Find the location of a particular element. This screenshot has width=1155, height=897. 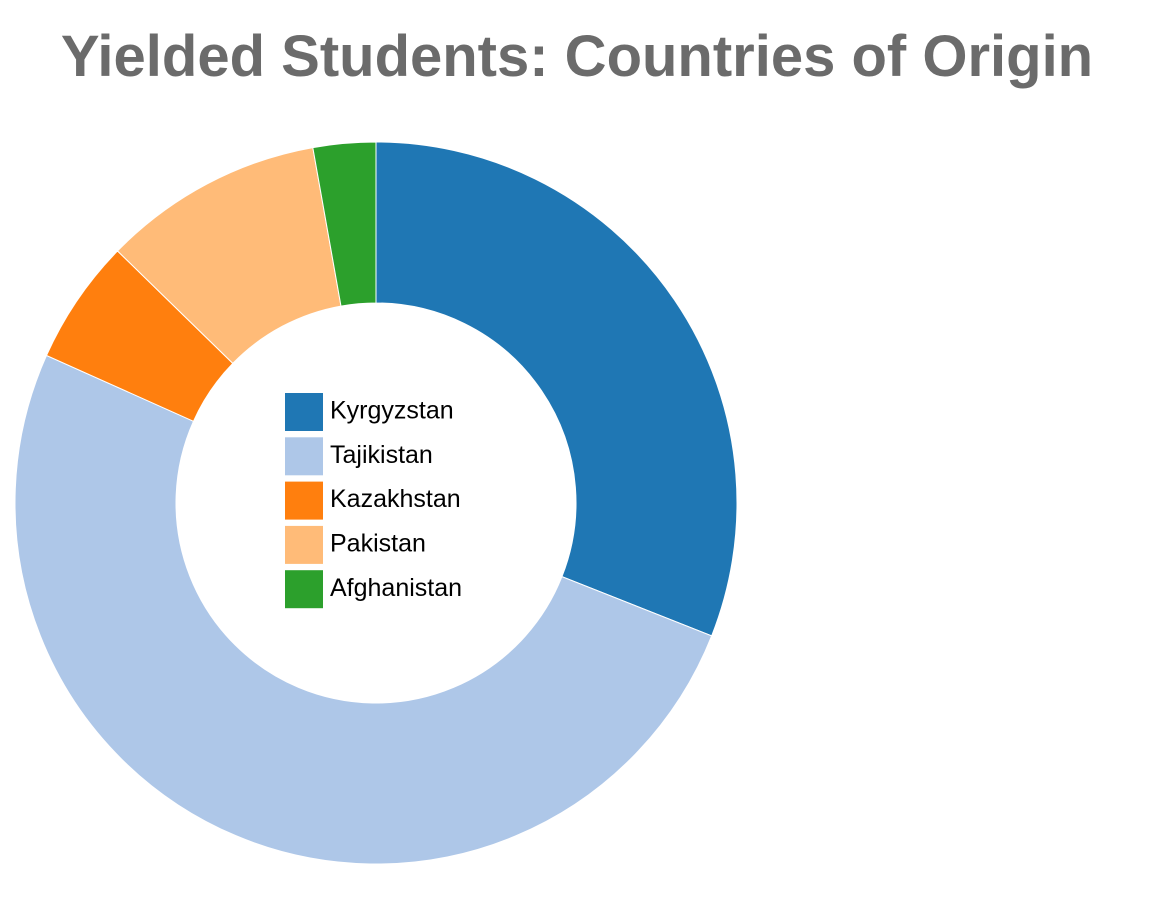

legend-label: Pakistan is located at coordinates (378, 544).